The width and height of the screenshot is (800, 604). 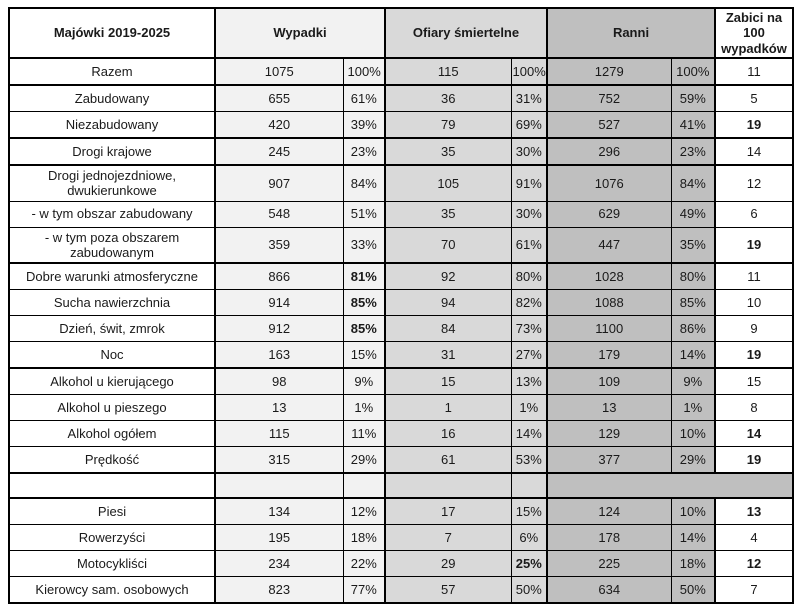 I want to click on row-label: Noc, so click(x=112, y=355).